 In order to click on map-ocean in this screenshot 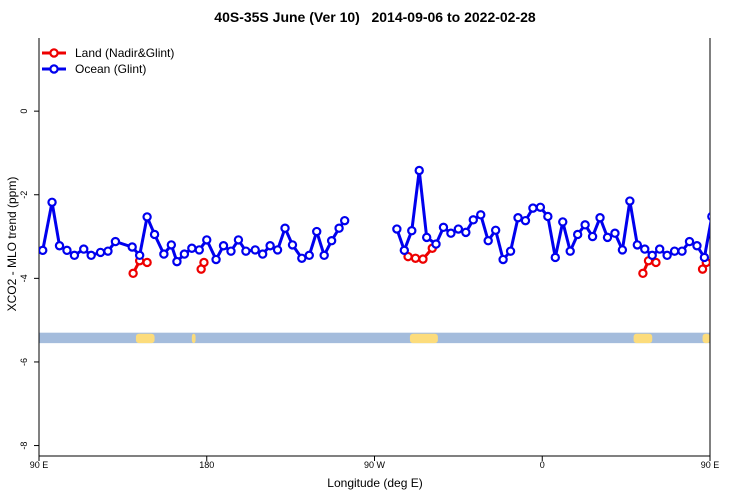, I will do `click(374, 338)`.